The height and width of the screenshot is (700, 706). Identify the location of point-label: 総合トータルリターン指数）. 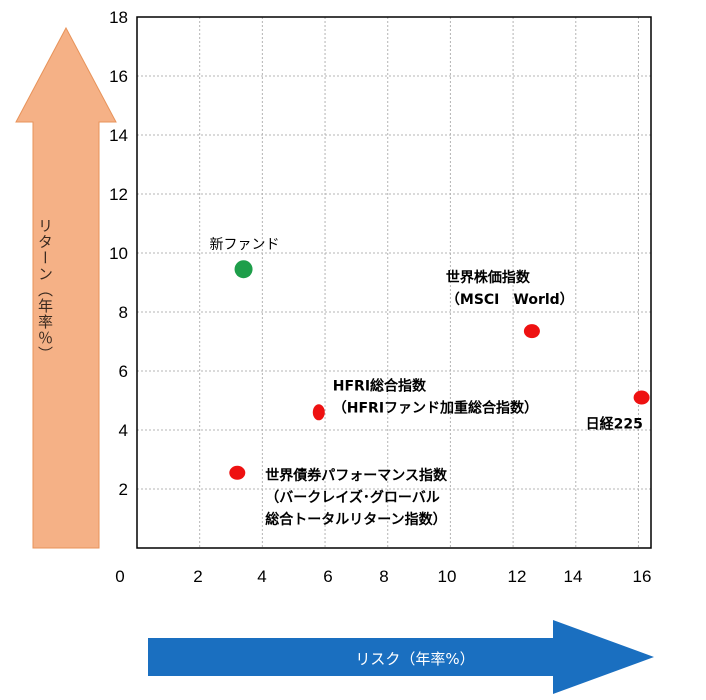
(355, 519).